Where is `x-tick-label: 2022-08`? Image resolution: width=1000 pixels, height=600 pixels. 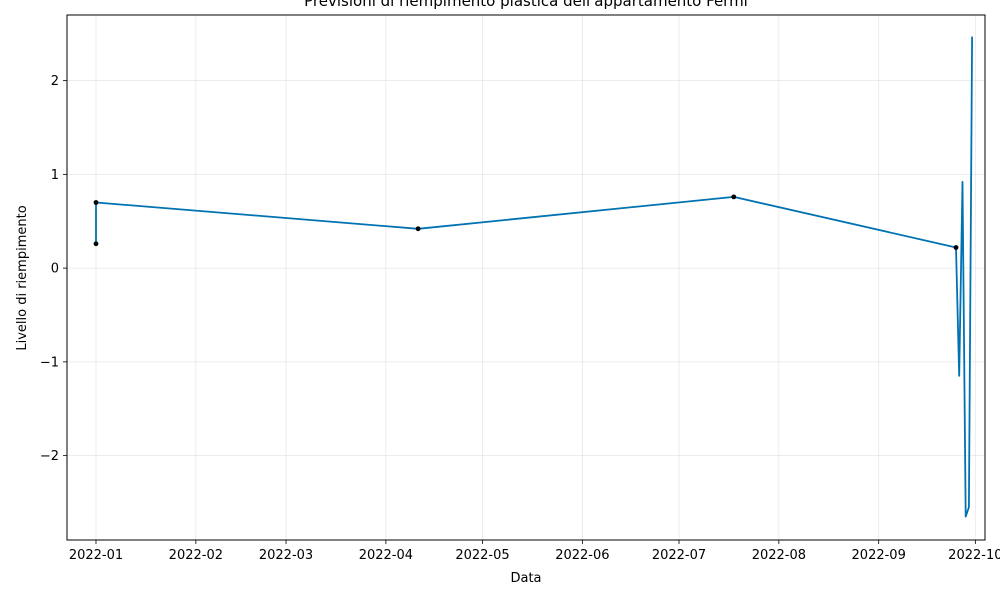
x-tick-label: 2022-08 is located at coordinates (779, 555).